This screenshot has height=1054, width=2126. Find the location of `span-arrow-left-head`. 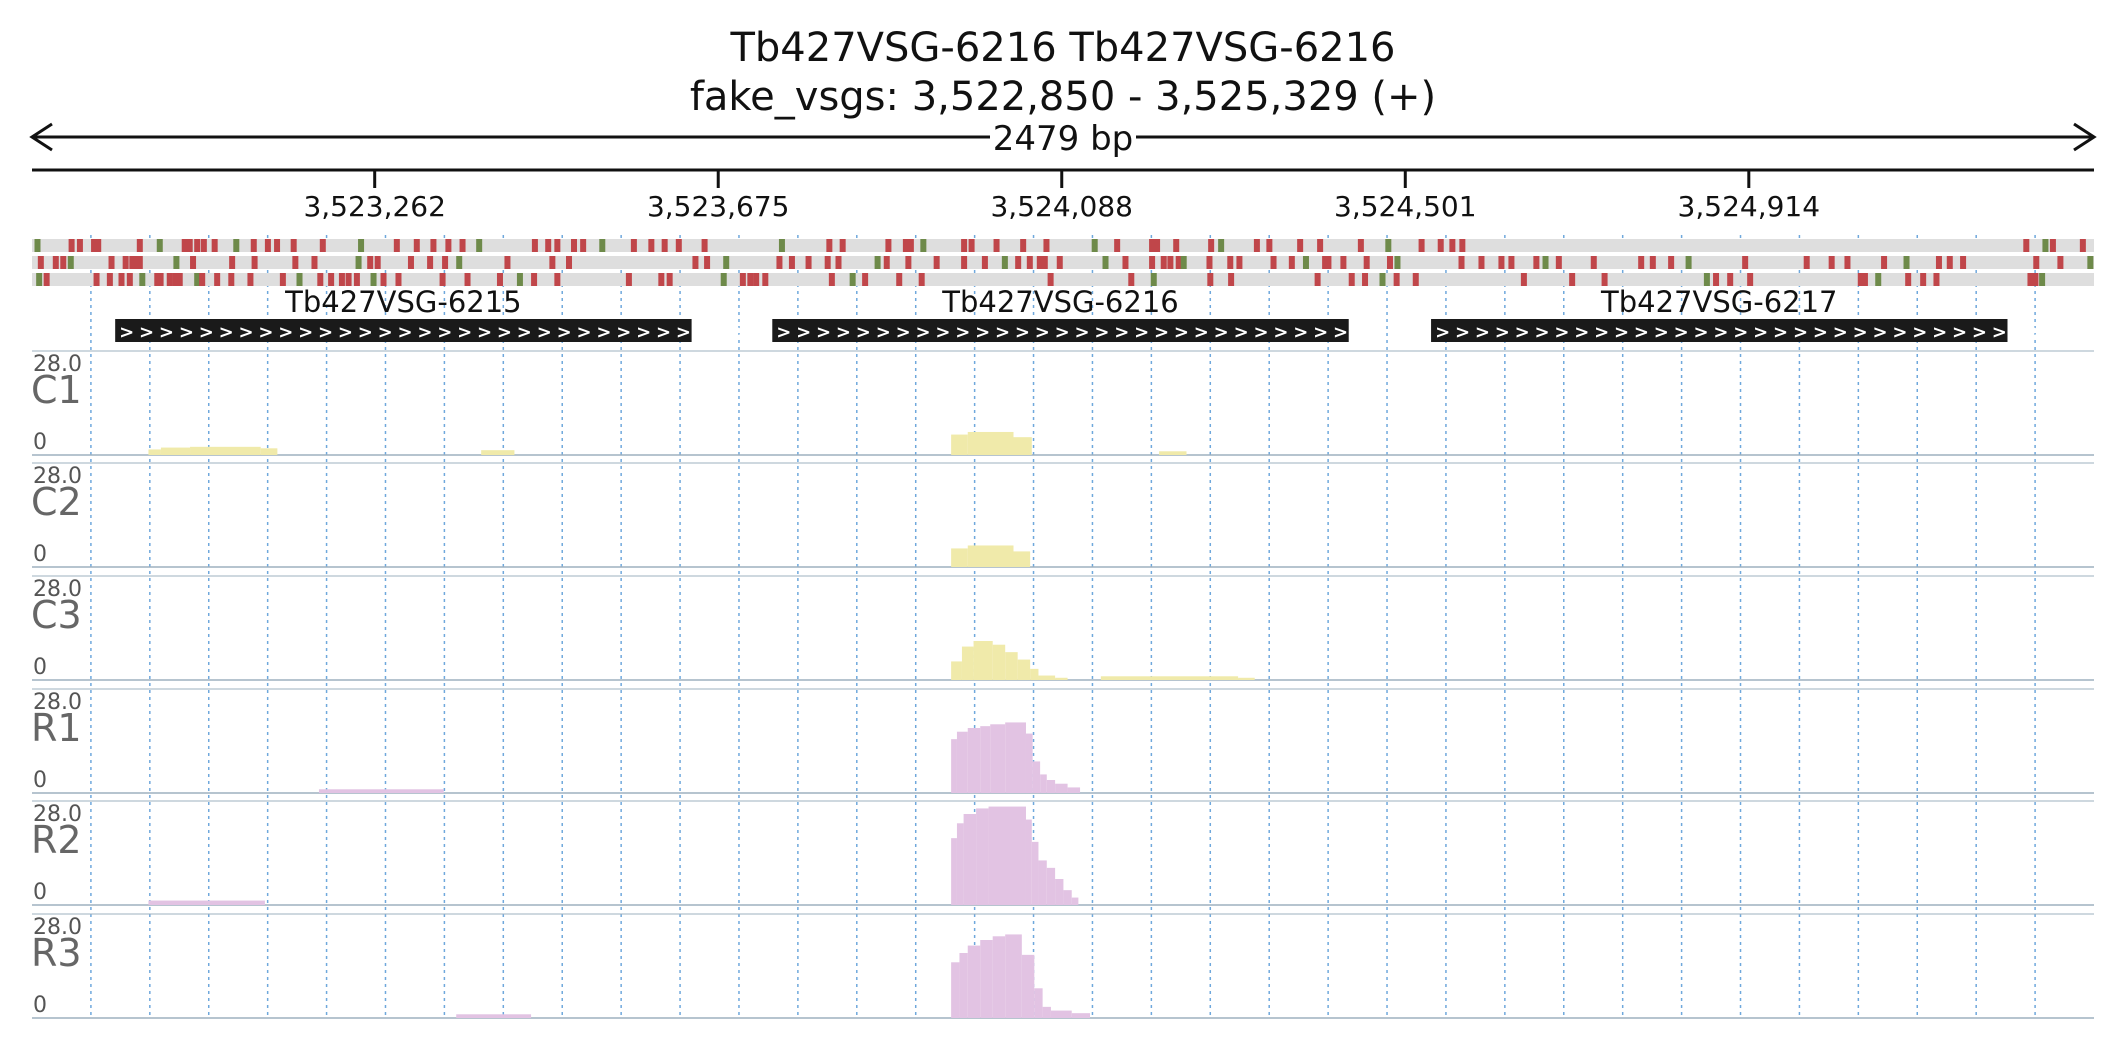

span-arrow-left-head is located at coordinates (41, 137).